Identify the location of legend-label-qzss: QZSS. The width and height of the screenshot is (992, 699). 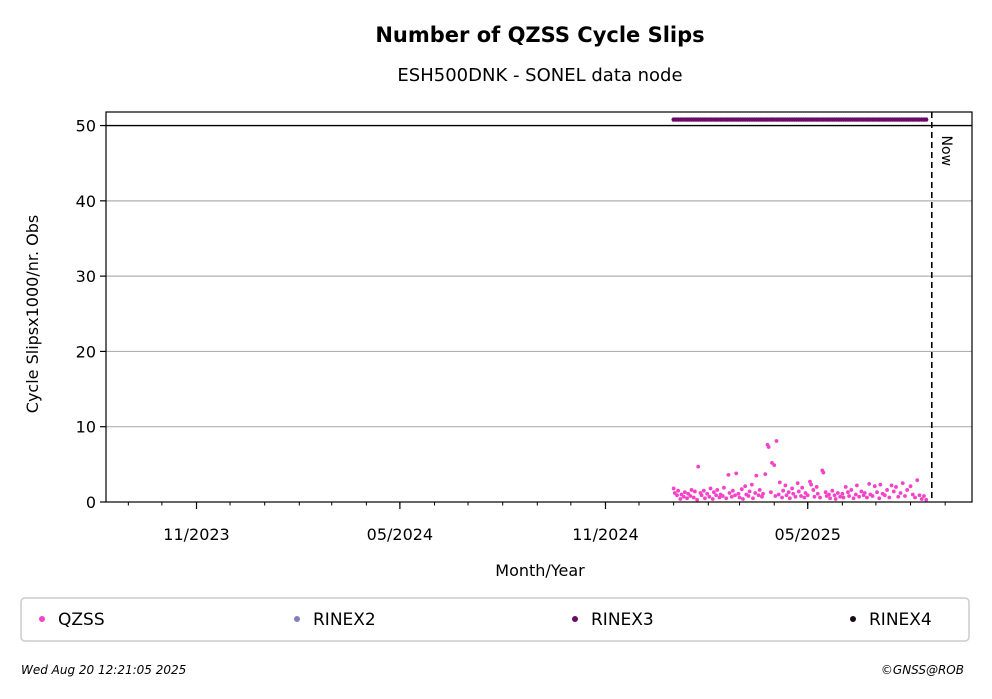
(81, 620).